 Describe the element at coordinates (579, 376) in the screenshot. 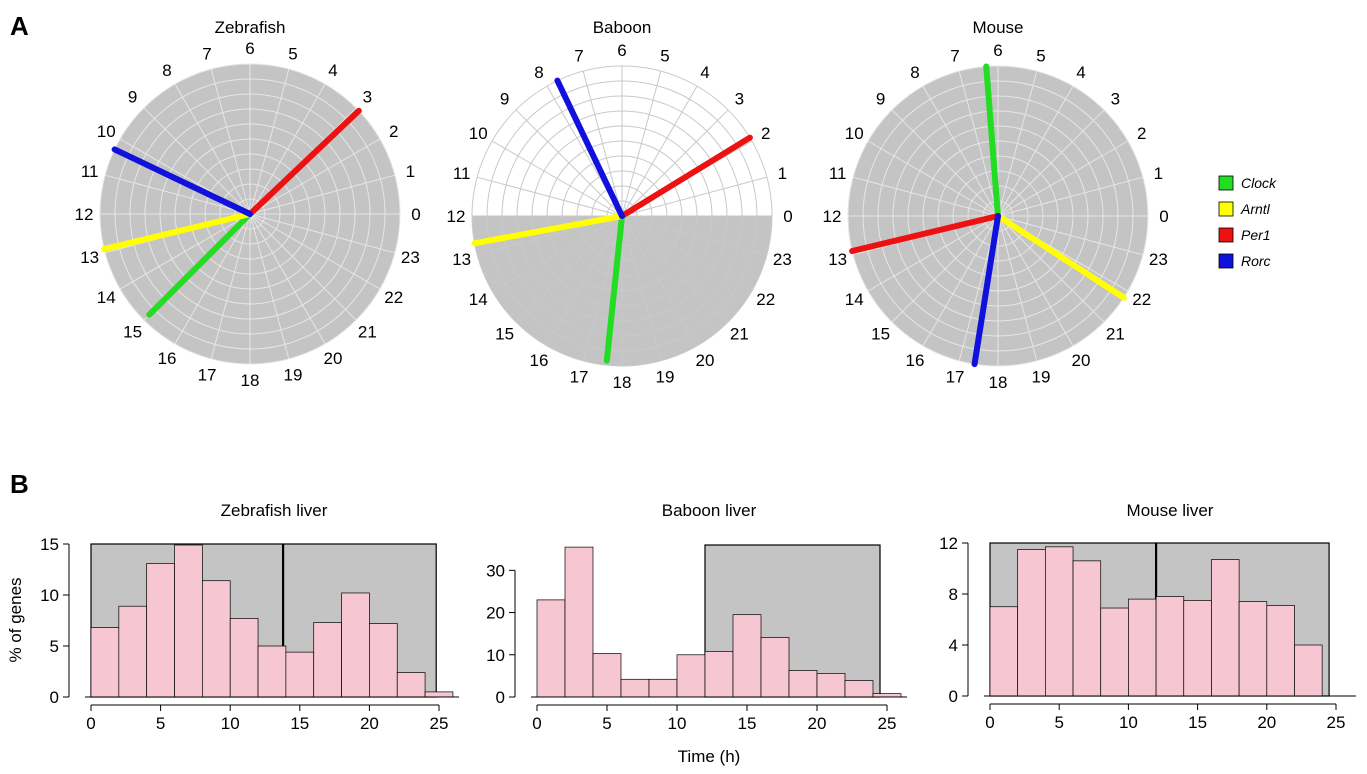

I see `hour-label: 17` at that location.